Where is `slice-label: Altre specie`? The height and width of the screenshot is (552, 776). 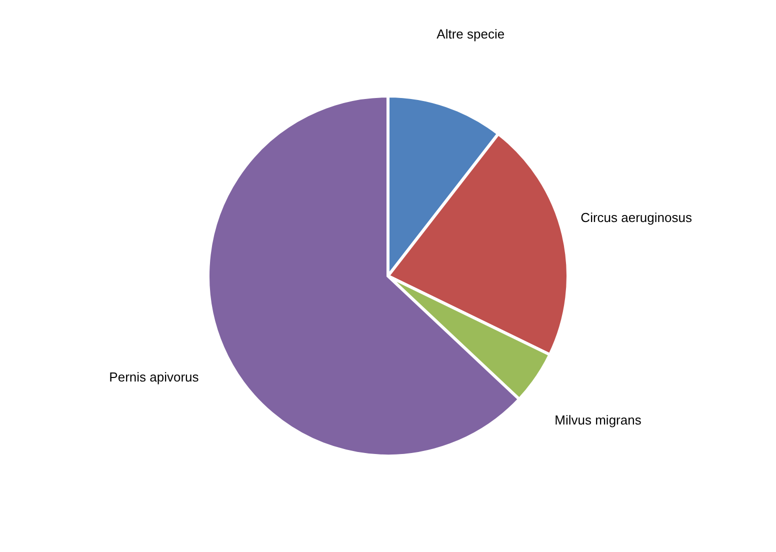 slice-label: Altre specie is located at coordinates (470, 34).